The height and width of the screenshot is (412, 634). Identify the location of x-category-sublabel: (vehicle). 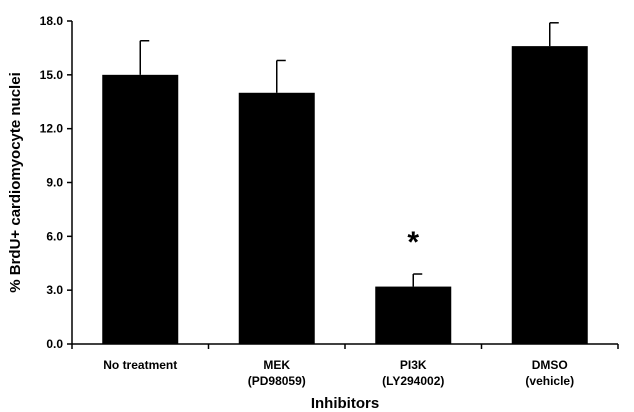
(549, 381).